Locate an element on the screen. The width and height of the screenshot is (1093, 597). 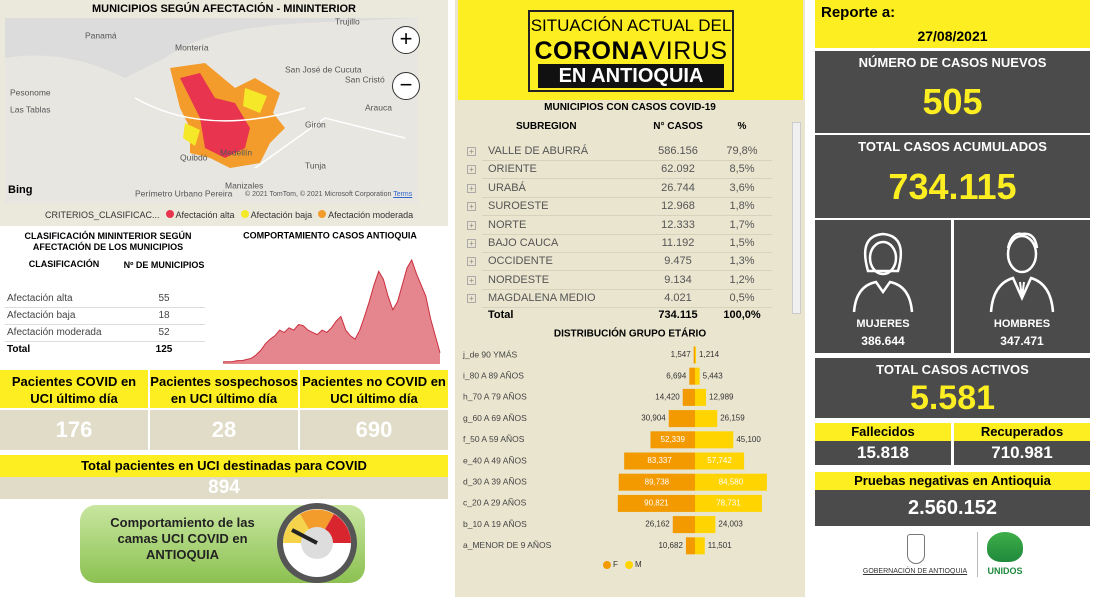
category-label: i_80 A 89 AÑOS is located at coordinates (493, 375).